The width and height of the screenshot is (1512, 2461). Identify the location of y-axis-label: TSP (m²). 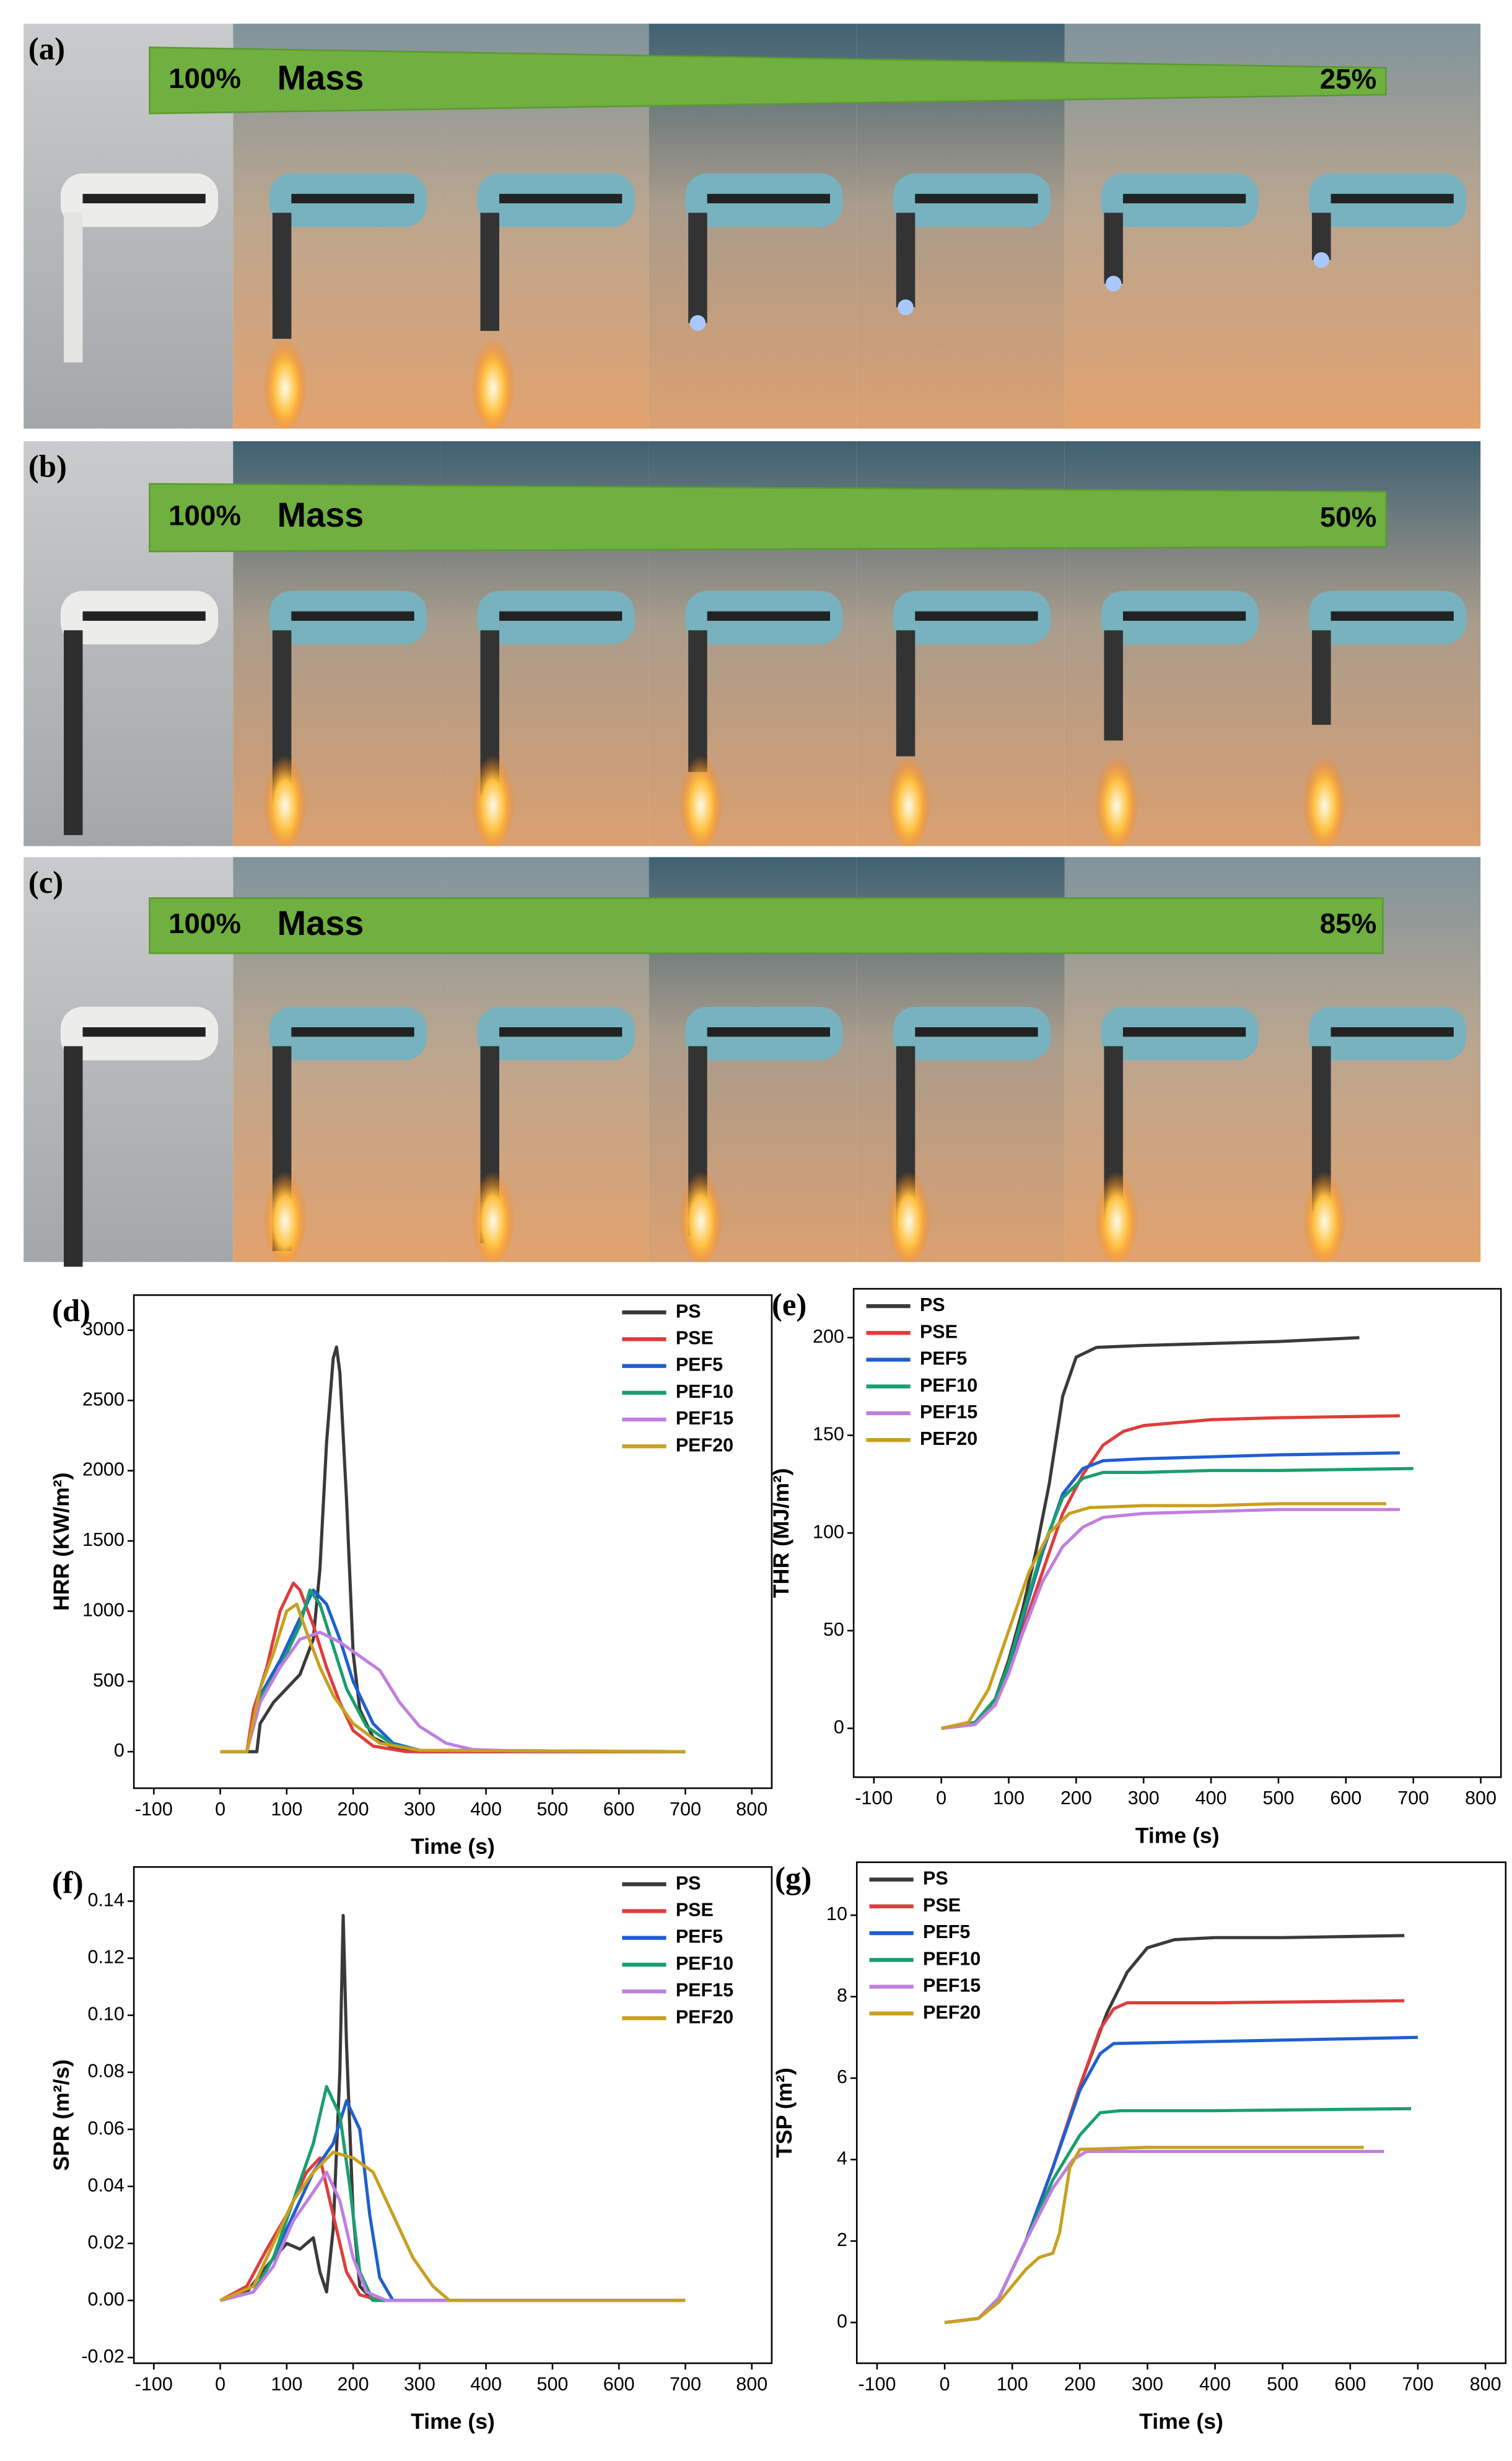
(784, 2113).